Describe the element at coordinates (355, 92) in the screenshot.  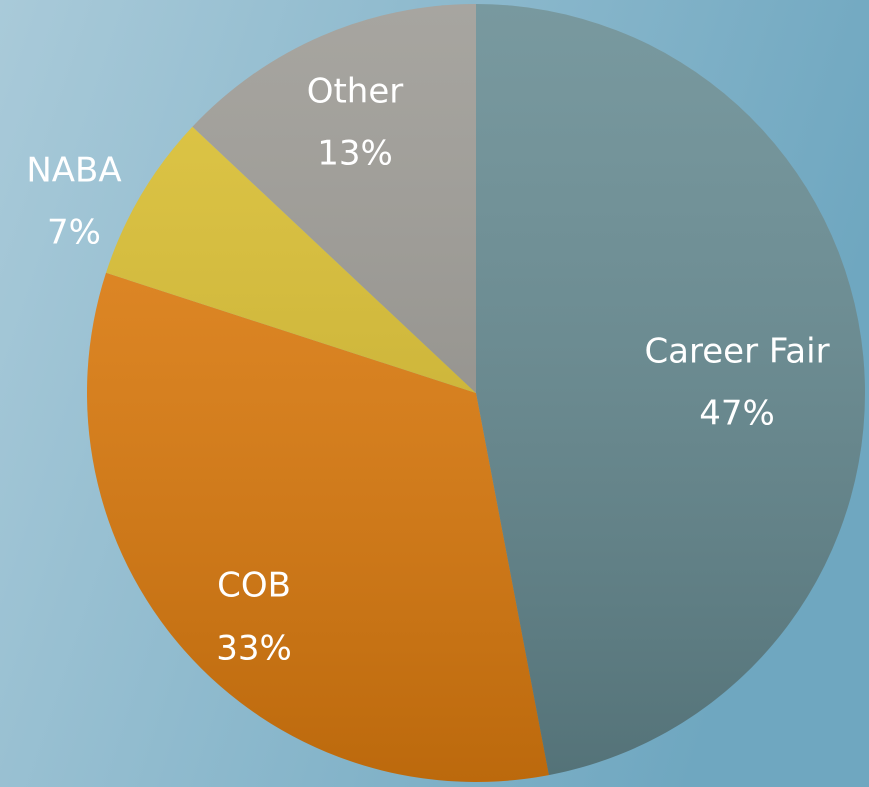
I see `slice-label: Other` at that location.